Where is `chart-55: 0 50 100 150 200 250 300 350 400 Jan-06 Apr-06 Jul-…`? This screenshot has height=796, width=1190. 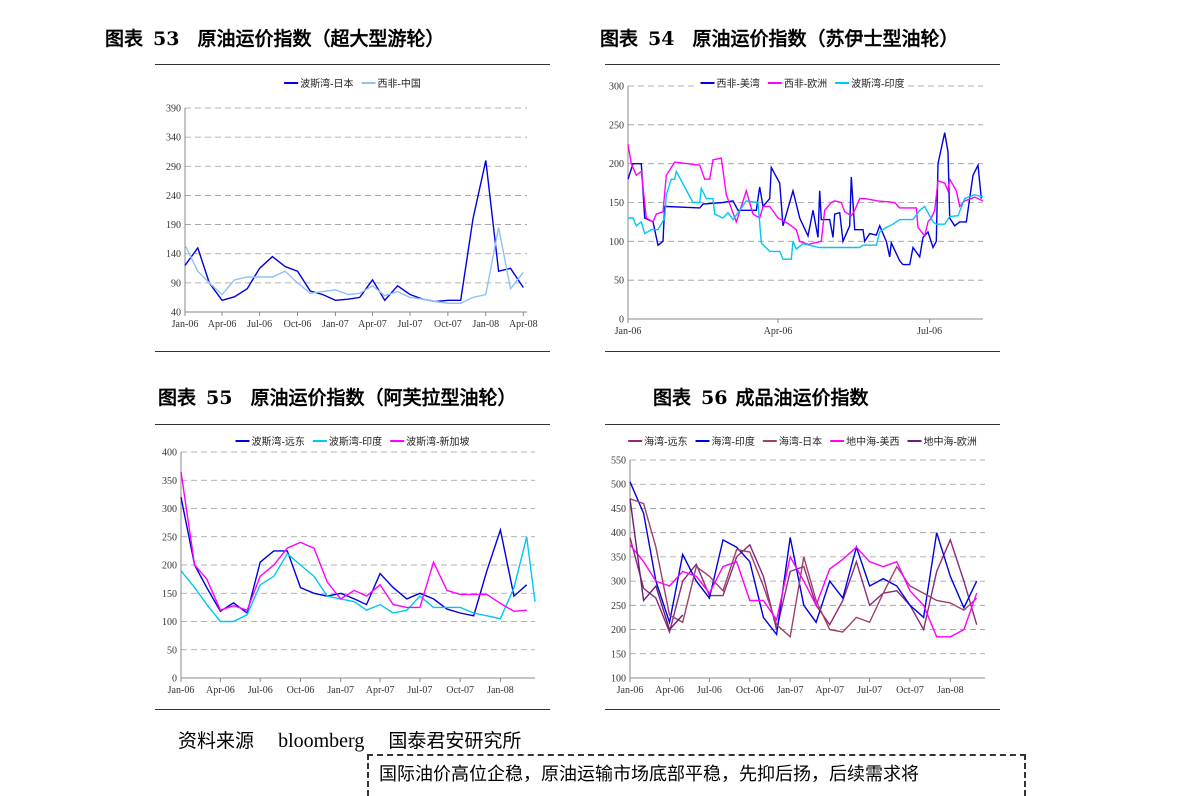 chart-55: 0 50 100 150 200 250 300 350 400 Jan-06 Apr-06 Jul-… is located at coordinates (352, 567).